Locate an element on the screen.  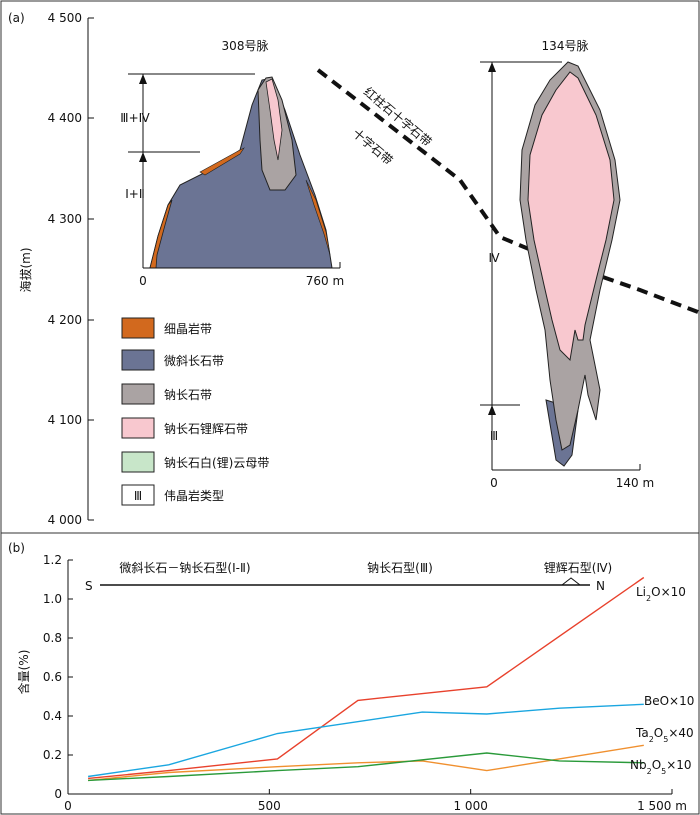
type-label-4: 锂辉石型(Ⅳ) is located at coordinates (578, 567).